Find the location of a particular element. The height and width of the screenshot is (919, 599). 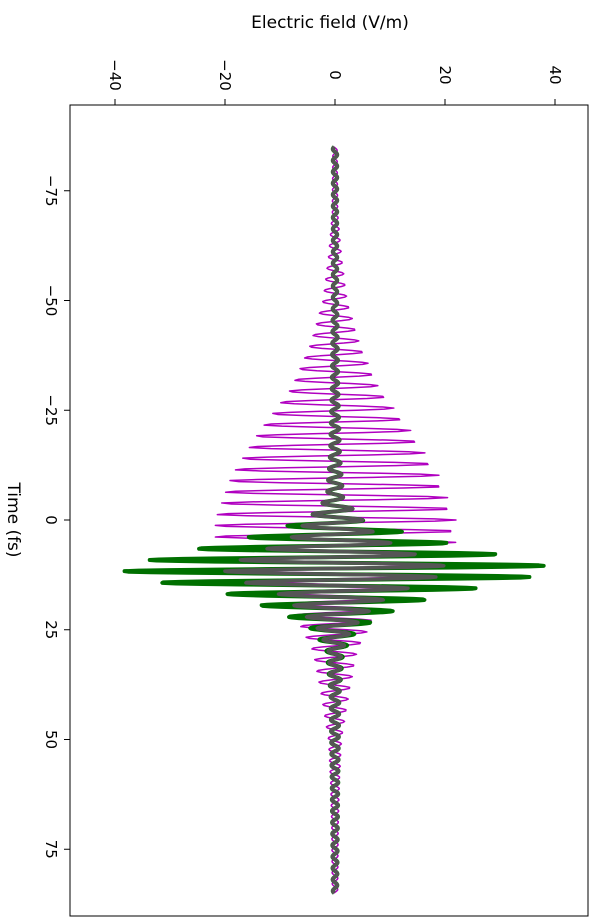

time-tick-label: 25 is located at coordinates (51, 629).